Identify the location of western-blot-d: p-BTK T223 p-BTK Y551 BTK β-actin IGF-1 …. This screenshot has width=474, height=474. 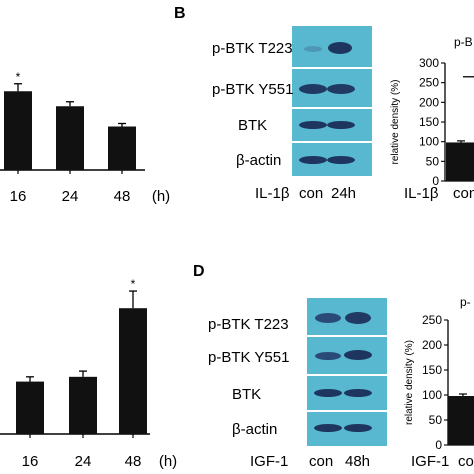
(297, 384).